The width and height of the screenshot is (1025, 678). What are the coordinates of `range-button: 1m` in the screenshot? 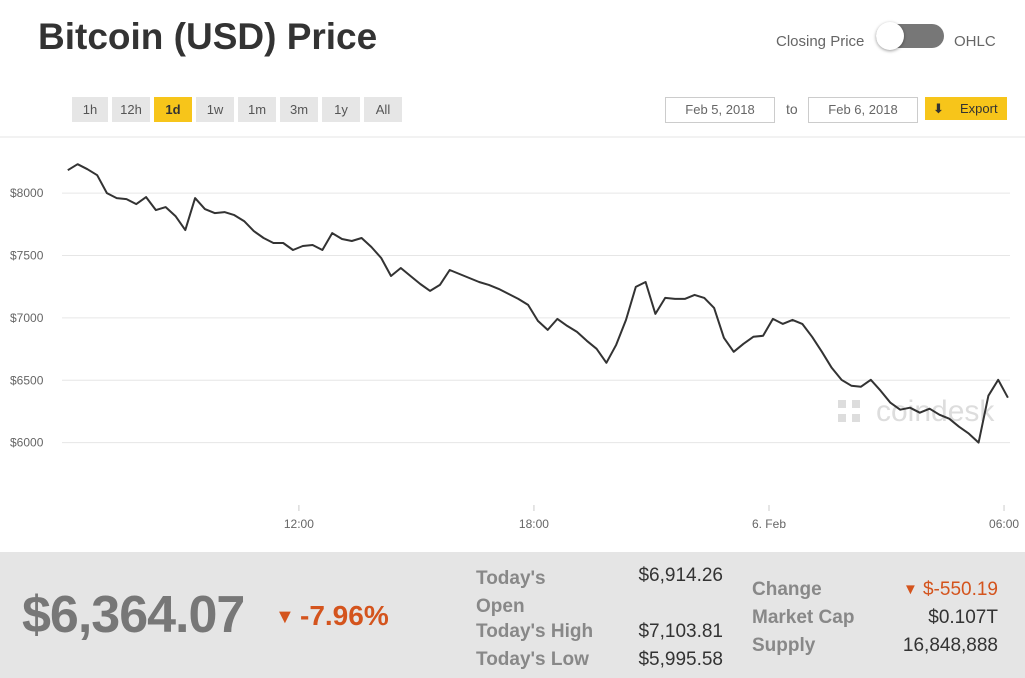 It's located at (257, 109).